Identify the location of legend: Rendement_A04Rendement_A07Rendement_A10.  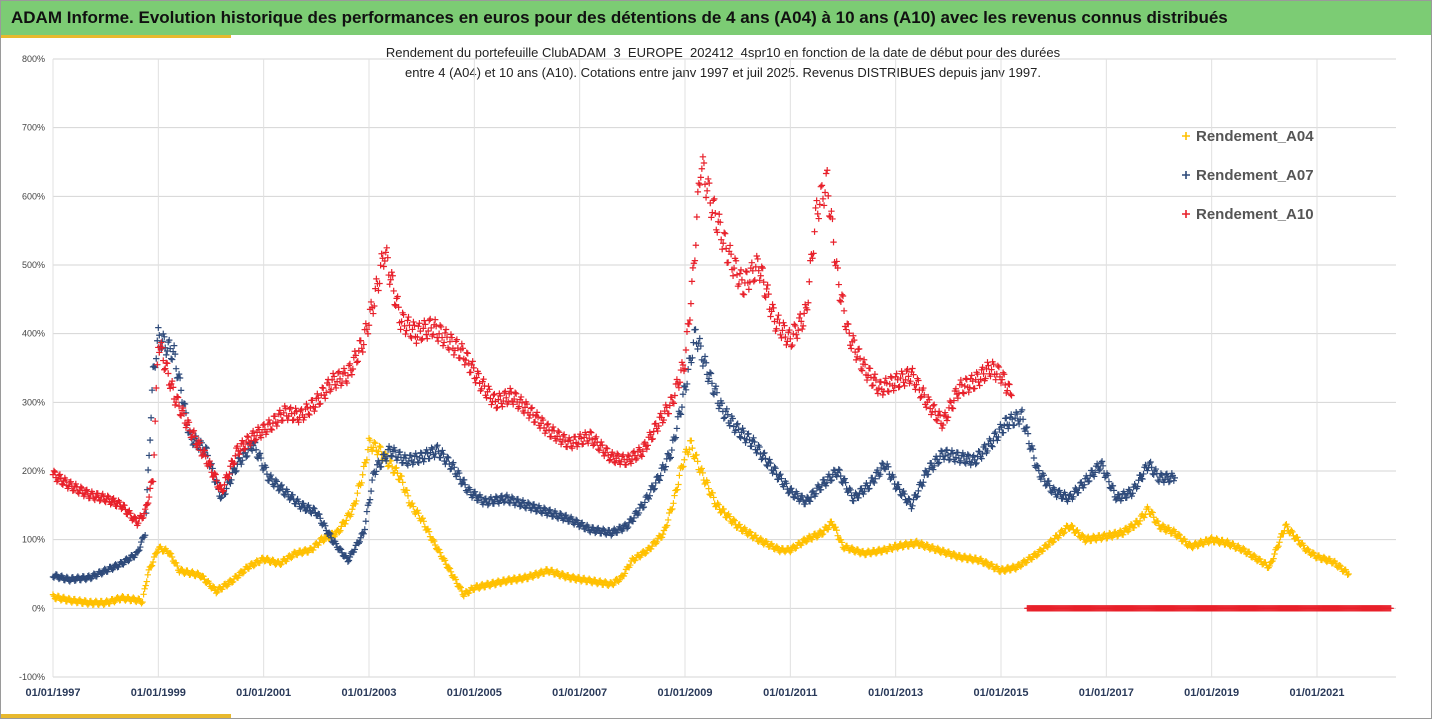
(1248, 175).